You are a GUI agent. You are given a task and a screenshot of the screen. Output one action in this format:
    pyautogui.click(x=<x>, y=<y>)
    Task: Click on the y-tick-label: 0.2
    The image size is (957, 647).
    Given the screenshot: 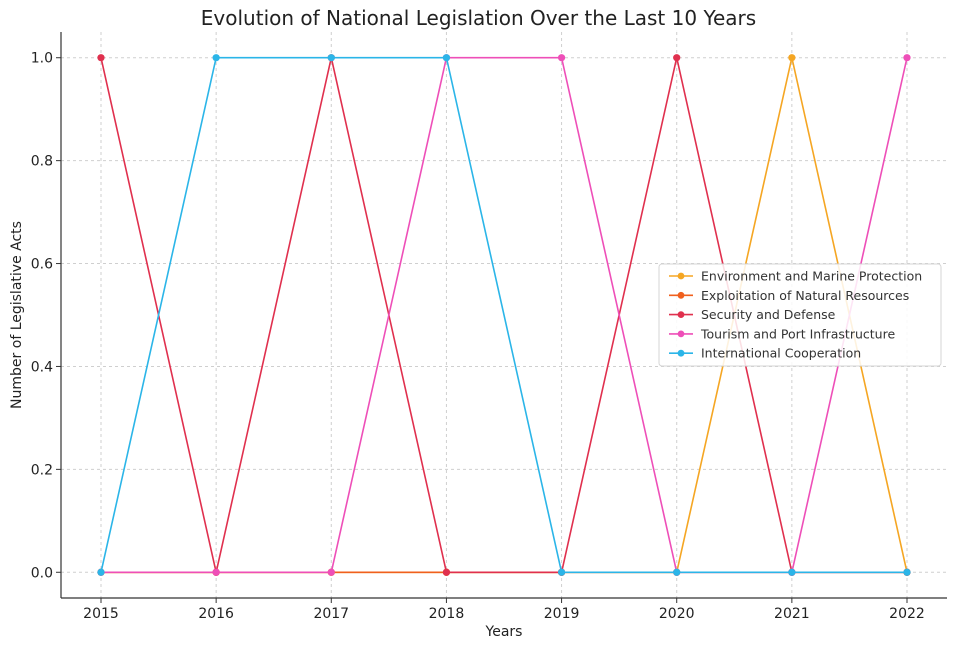 What is the action you would take?
    pyautogui.click(x=42, y=470)
    